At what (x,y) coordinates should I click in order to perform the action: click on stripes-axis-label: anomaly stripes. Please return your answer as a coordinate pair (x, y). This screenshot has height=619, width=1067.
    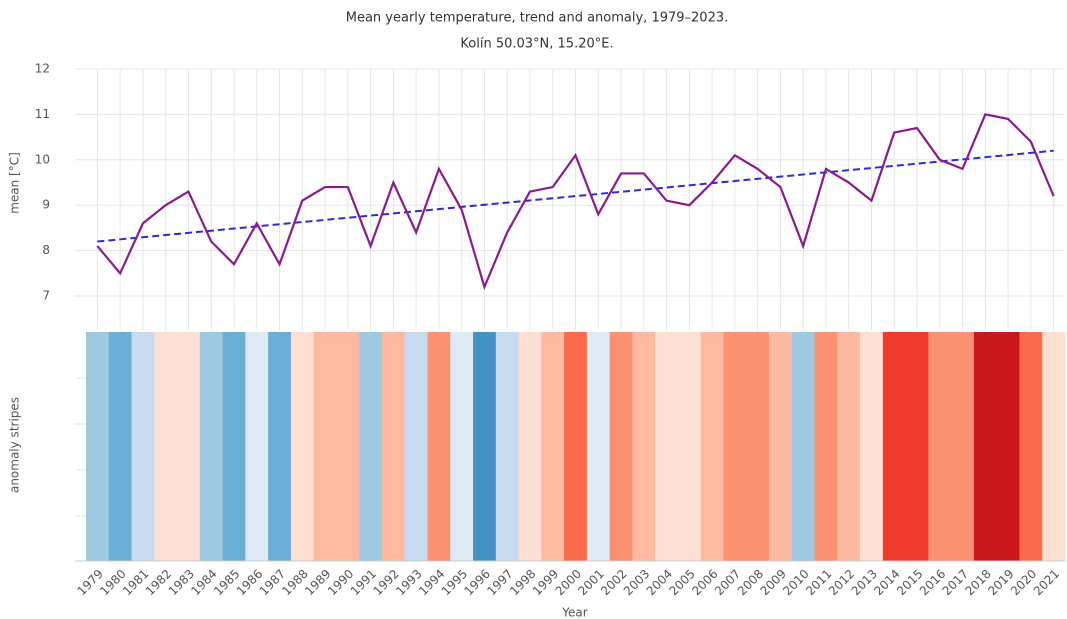
    Looking at the image, I should click on (15, 445).